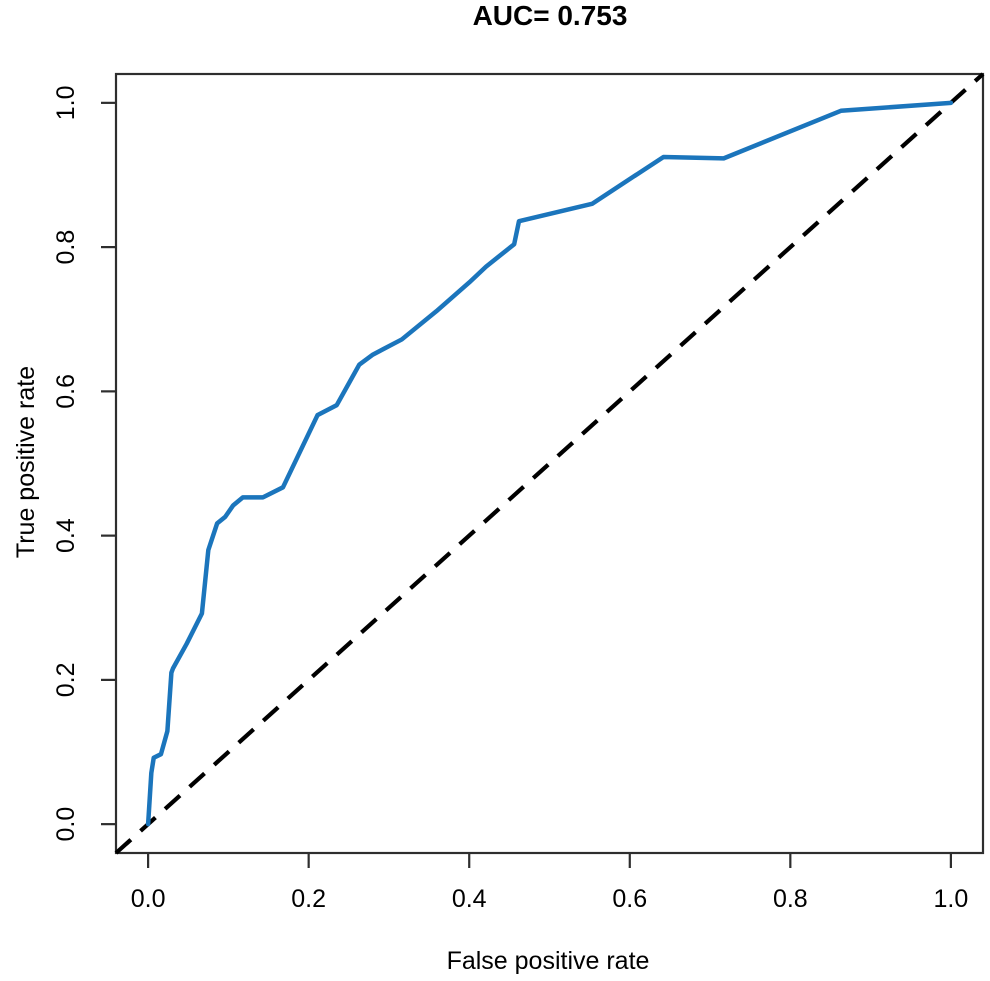  What do you see at coordinates (66, 102) in the screenshot?
I see `y-tick-label: 1.0` at bounding box center [66, 102].